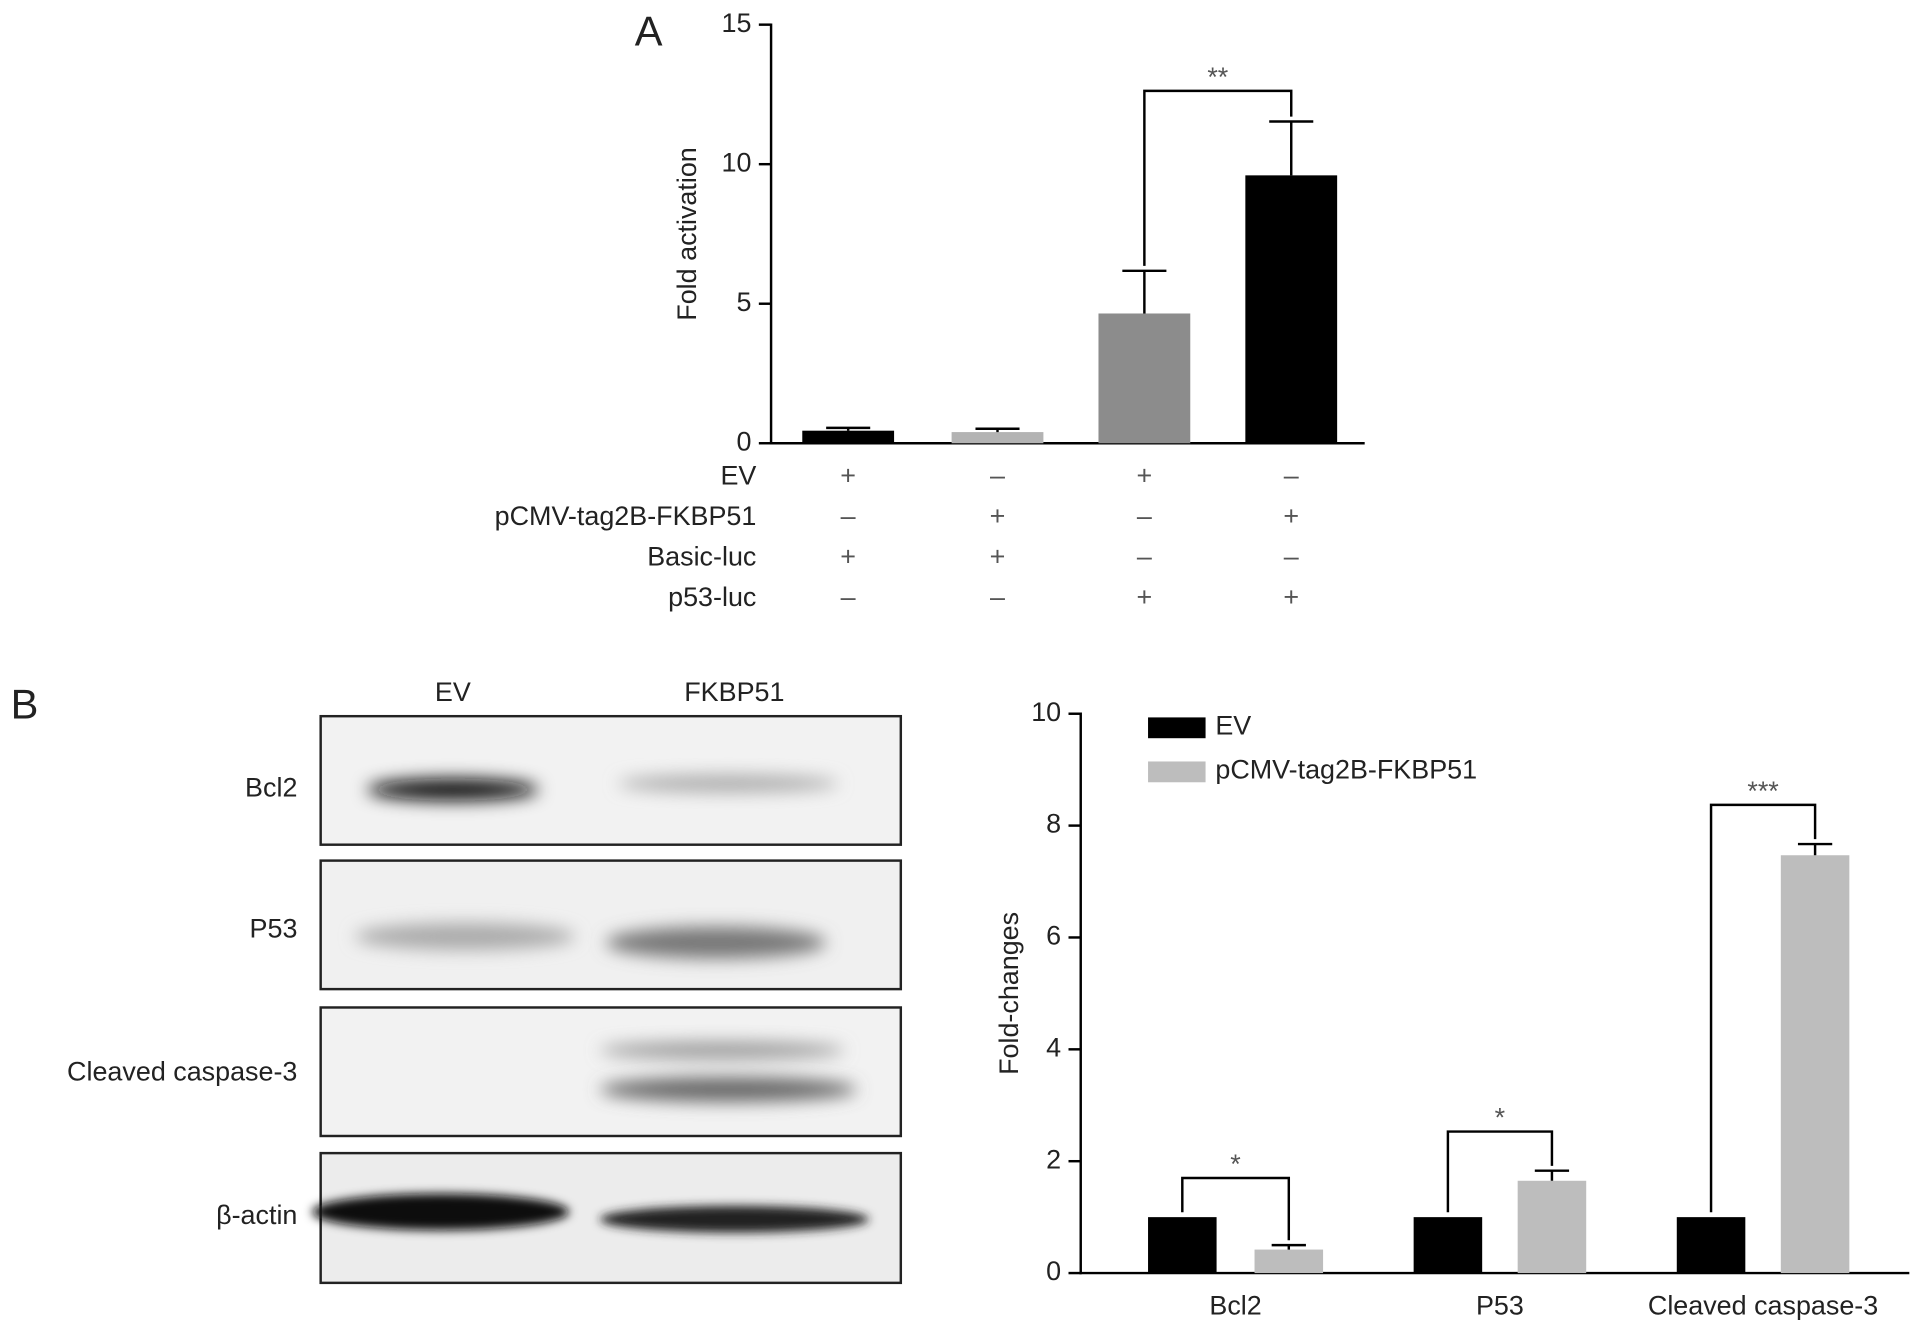 This screenshot has height=1332, width=1913. Describe the element at coordinates (738, 476) in the screenshot. I see `condition-label: EV` at that location.